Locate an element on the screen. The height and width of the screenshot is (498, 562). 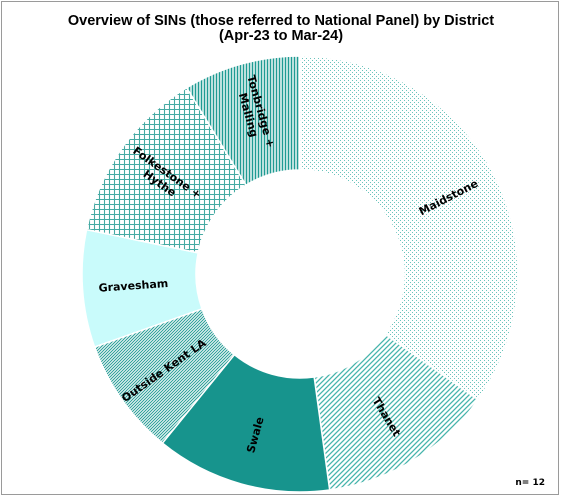
slice-label-gravesham: Gravesham is located at coordinates (133, 286).